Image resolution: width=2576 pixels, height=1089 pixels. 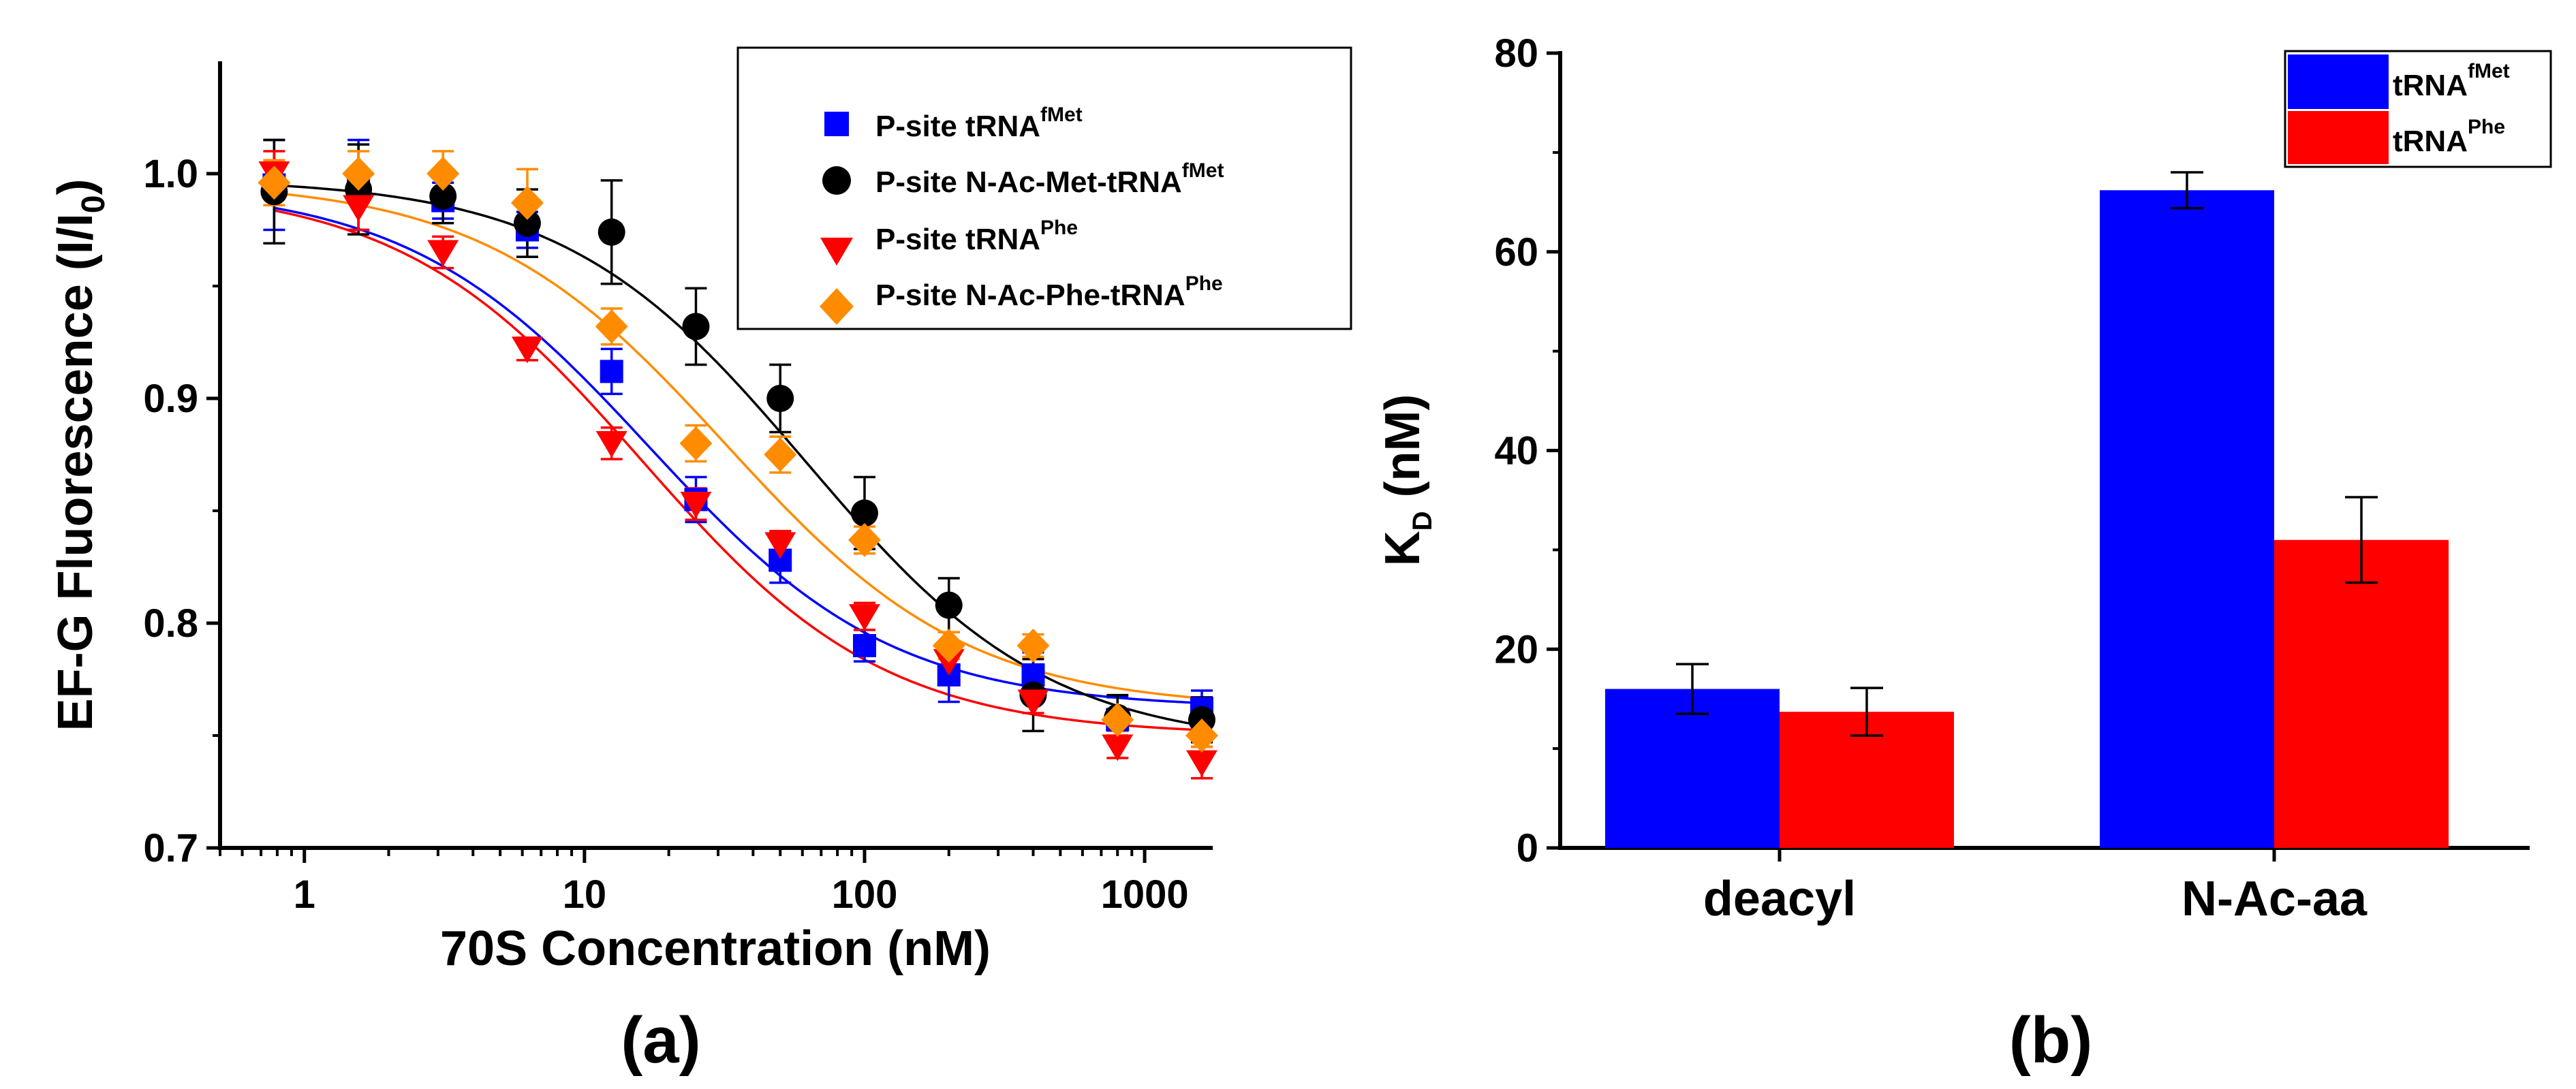 I want to click on chart-b-y-tick-label: 80, so click(x=1516, y=54).